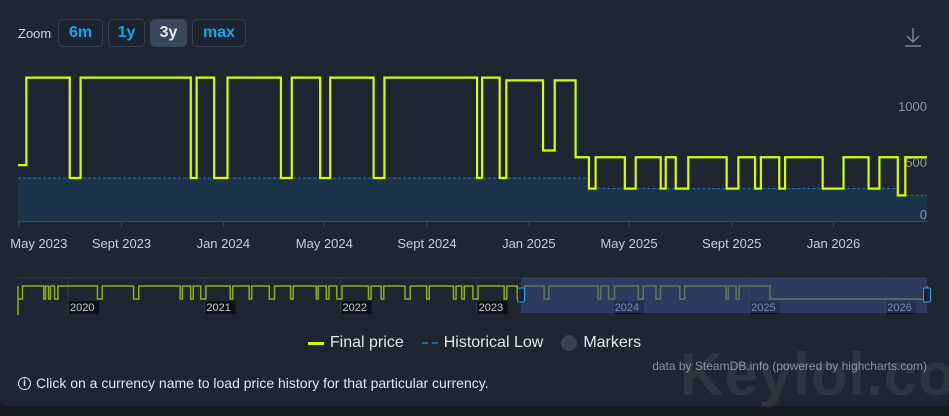 The width and height of the screenshot is (949, 416). Describe the element at coordinates (315, 343) in the screenshot. I see `final-price-swatch` at that location.